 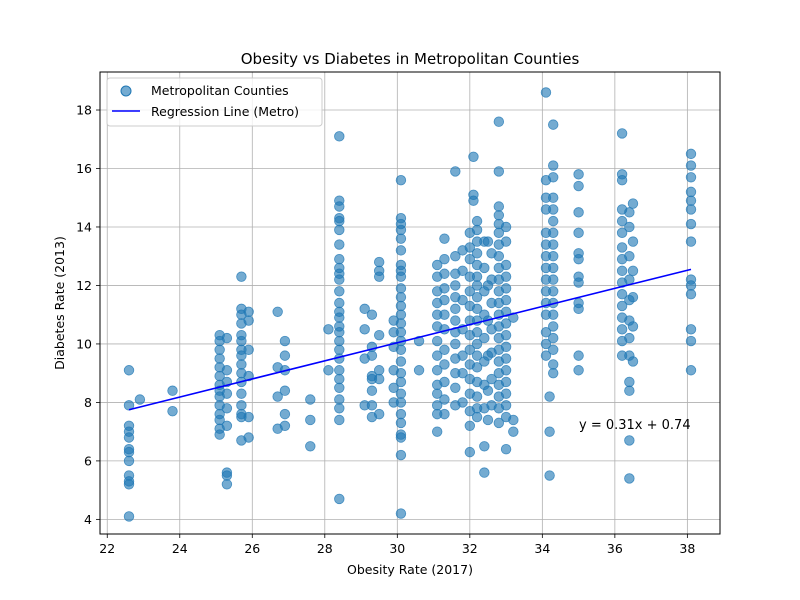 I want to click on x-tick-label: 36, so click(x=615, y=548).